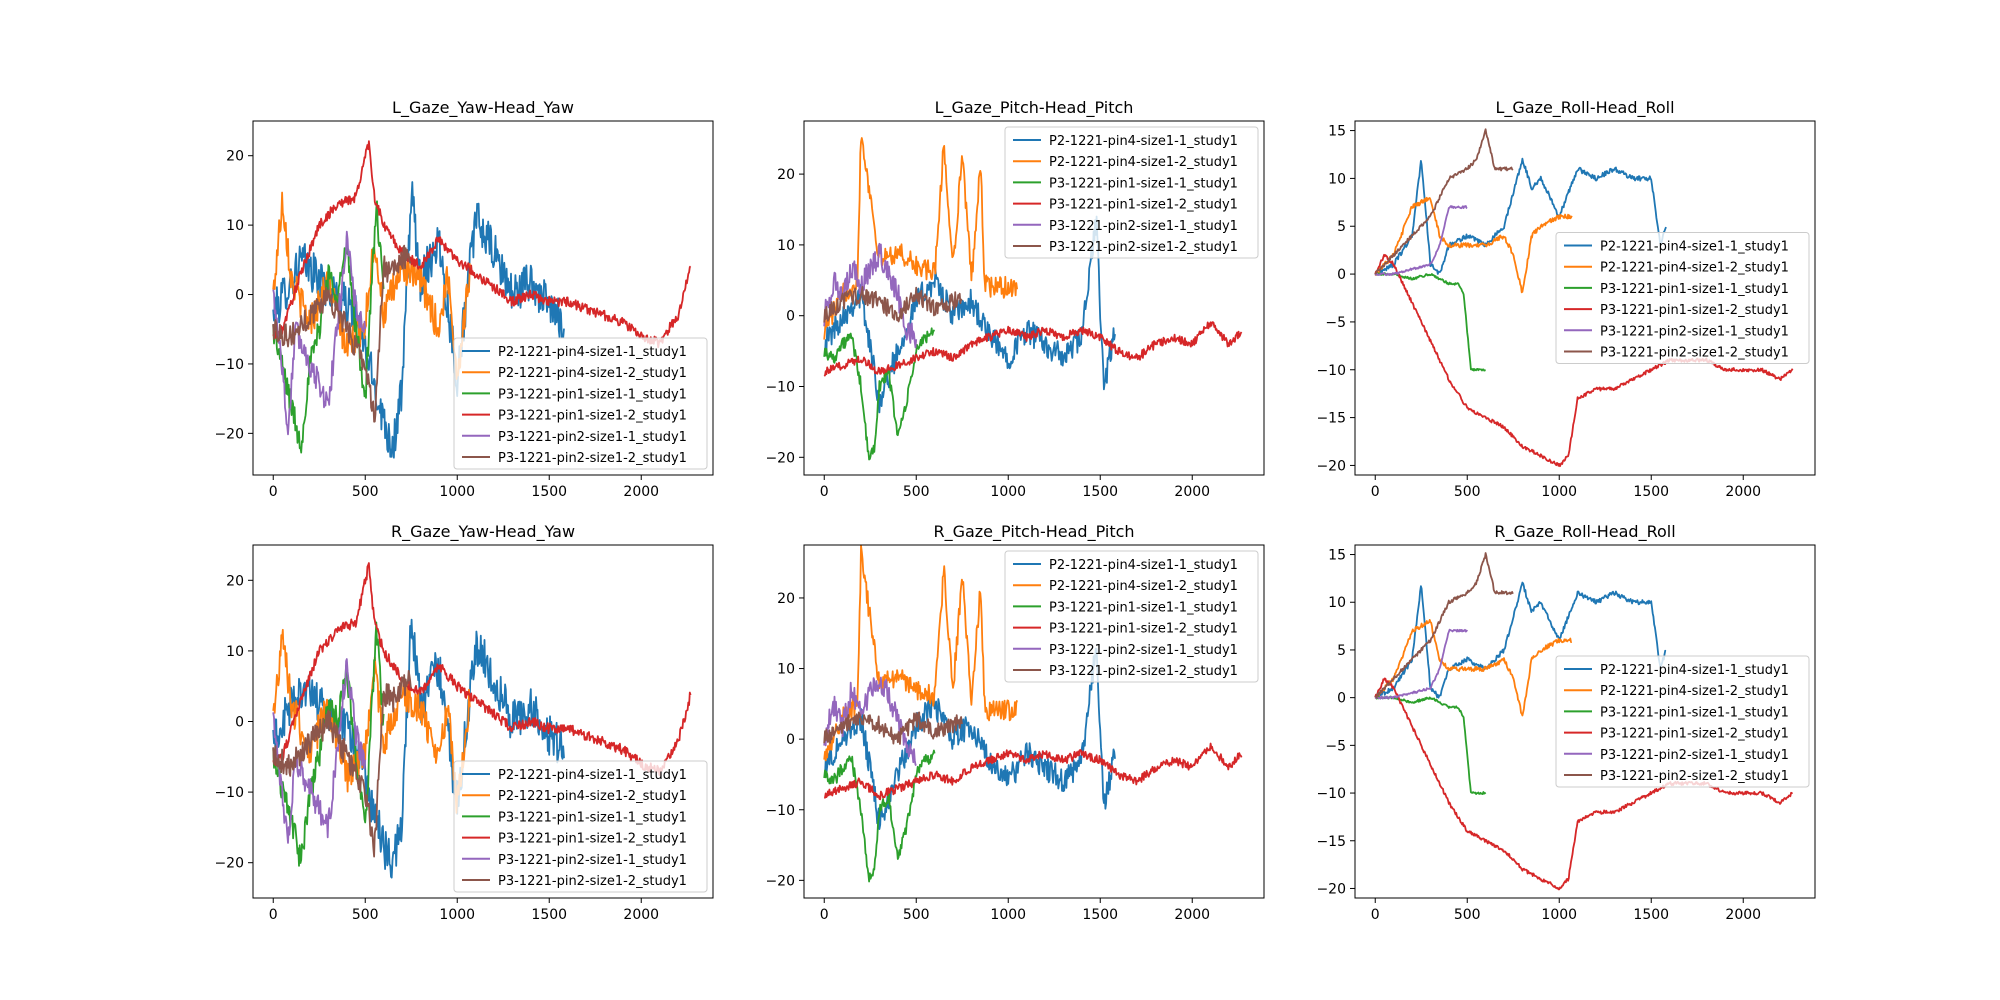 The image size is (2000, 1000). Describe the element at coordinates (780, 881) in the screenshot. I see `y-tick-label: −20` at that location.